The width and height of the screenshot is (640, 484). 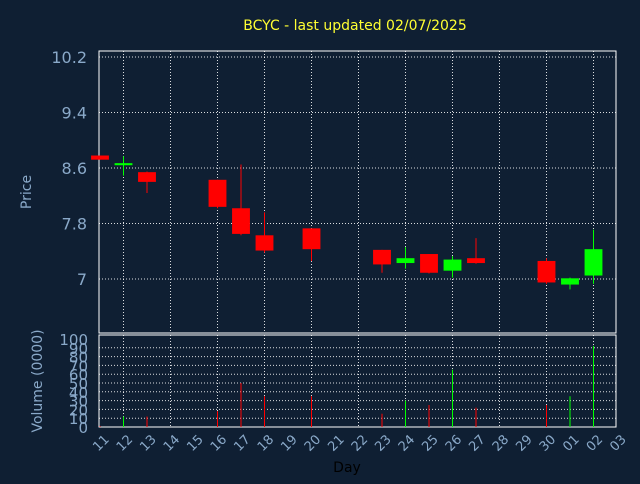 What do you see at coordinates (618, 443) in the screenshot?
I see `day-tick-label: 03` at bounding box center [618, 443].